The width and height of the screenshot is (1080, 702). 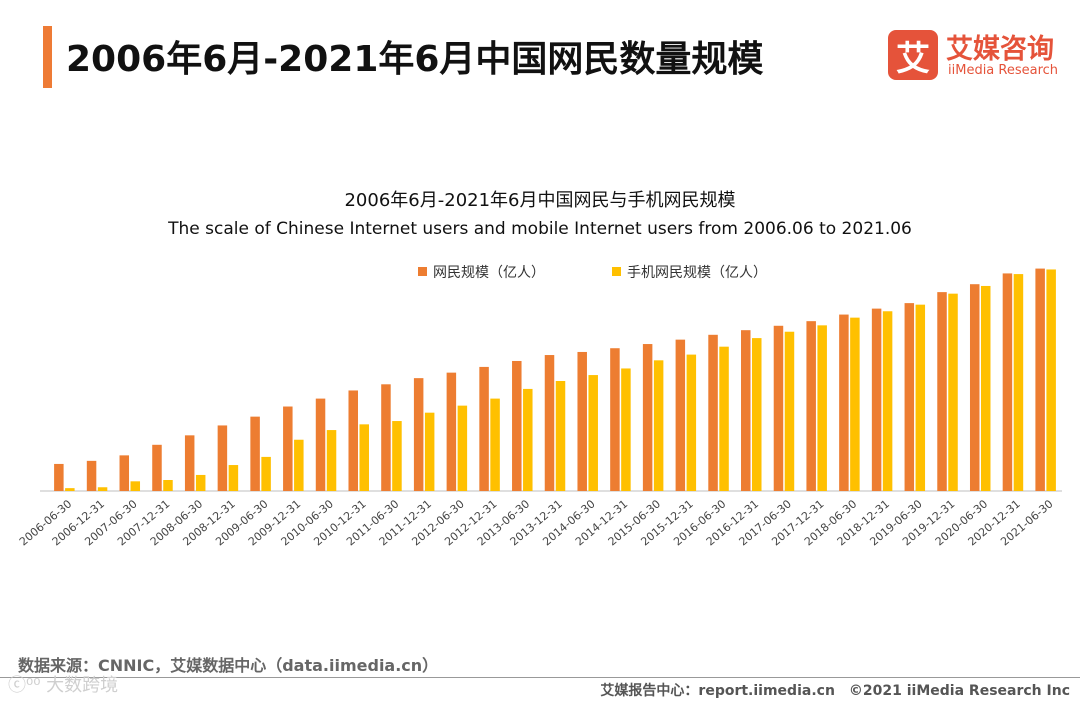 I want to click on logo-name-cn: 艾媒咨询, so click(x=1000, y=49).